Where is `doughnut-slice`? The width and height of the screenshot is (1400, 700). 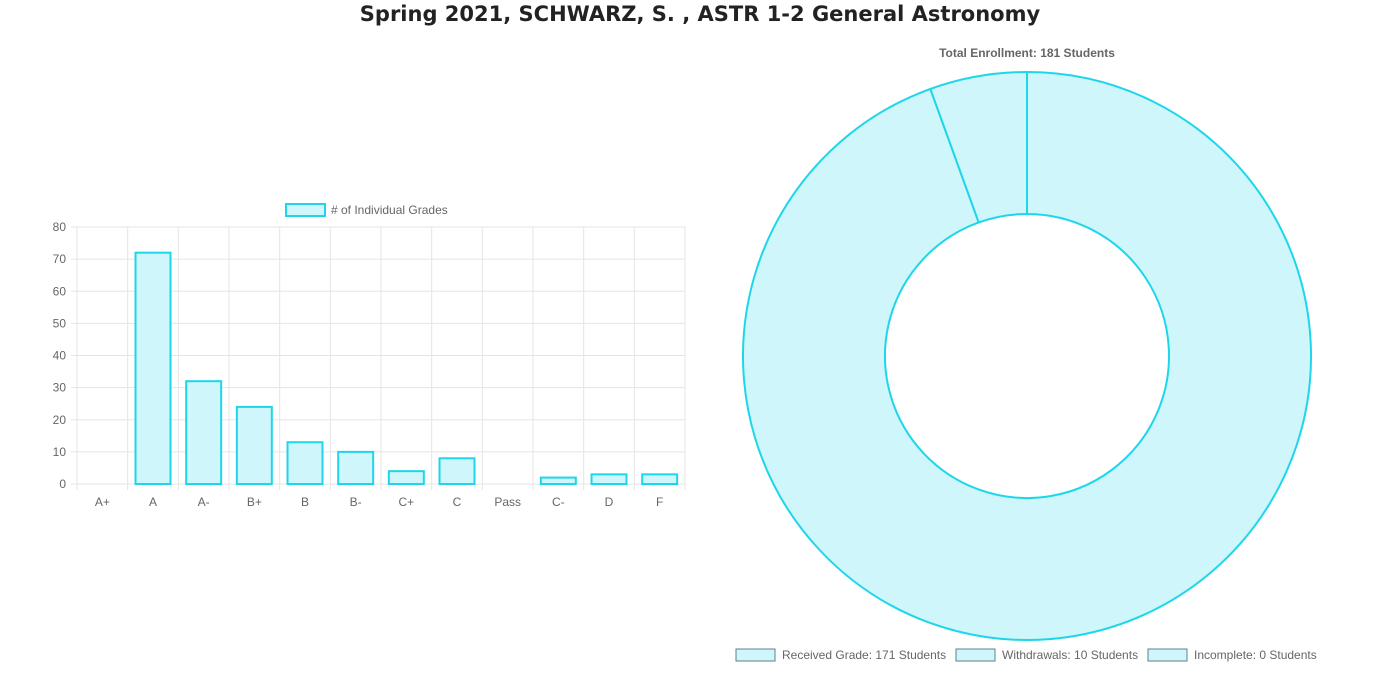
doughnut-slice is located at coordinates (978, 147).